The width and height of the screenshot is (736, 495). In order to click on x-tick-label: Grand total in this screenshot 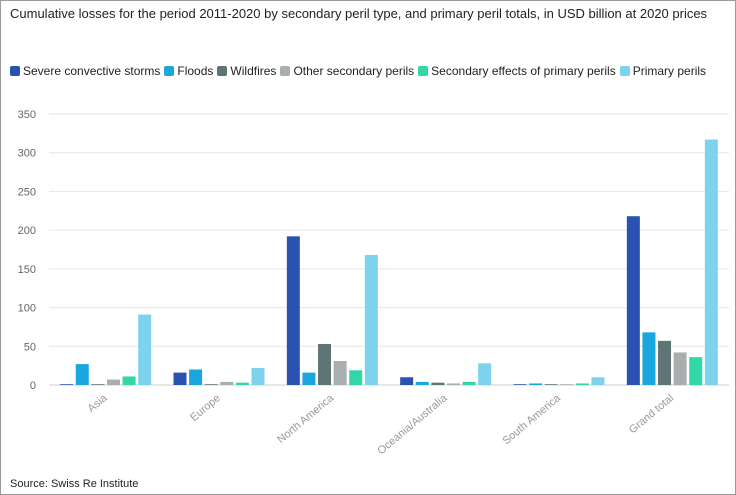, I will do `click(651, 414)`.